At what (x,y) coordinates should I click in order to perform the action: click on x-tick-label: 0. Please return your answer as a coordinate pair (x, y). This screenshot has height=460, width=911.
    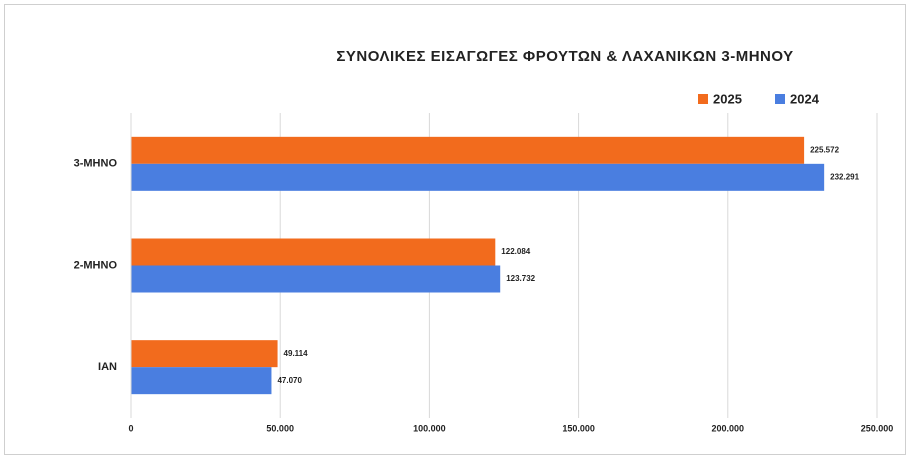
    Looking at the image, I should click on (130, 428).